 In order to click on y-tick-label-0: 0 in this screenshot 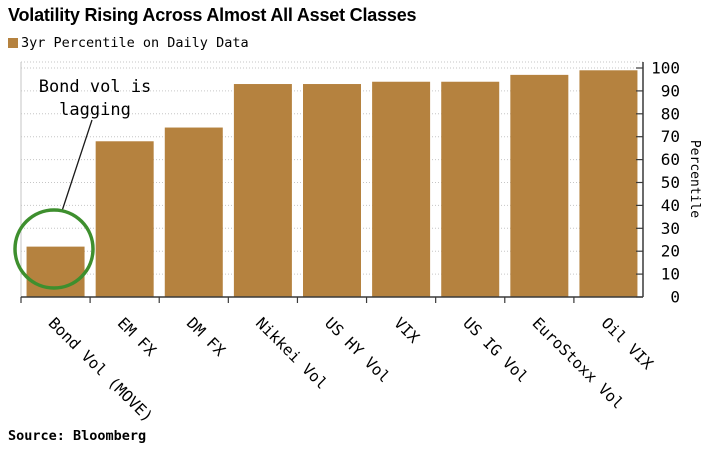, I will do `click(675, 297)`.